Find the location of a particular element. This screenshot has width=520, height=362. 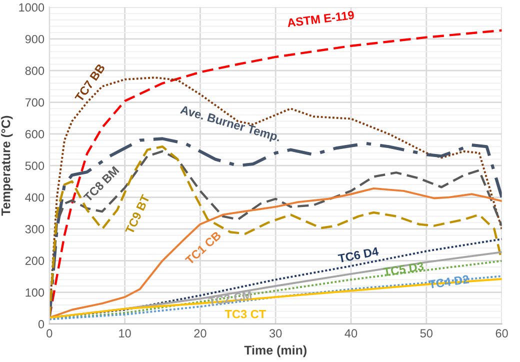

y-axis-title: Temperature (°C) is located at coordinates (7, 166).